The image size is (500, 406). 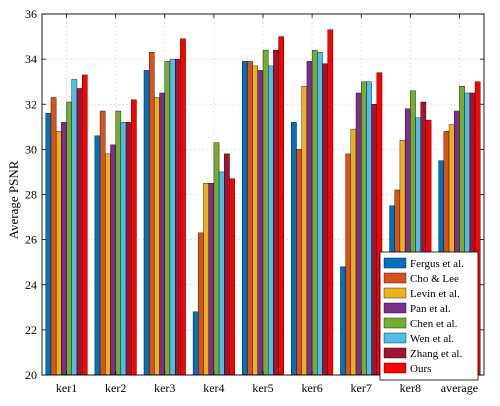 What do you see at coordinates (123, 249) in the screenshot?
I see `bar-ker2-wen-et-al-` at bounding box center [123, 249].